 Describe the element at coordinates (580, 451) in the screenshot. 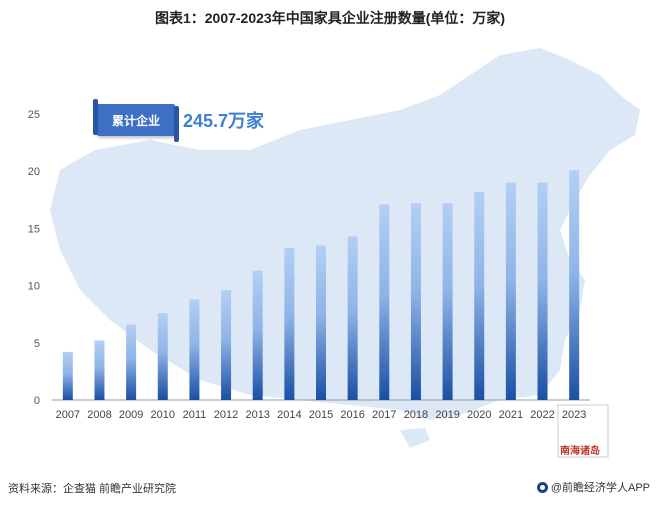

I see `south-sea-label: 南海诸岛` at that location.